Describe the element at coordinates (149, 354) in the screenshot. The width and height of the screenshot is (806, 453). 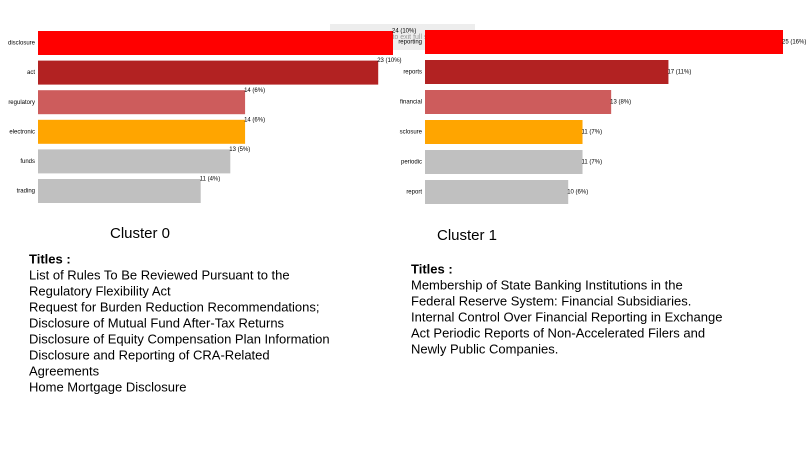
I see `note-line: Disclosure and Reporting of CRA-Related` at that location.